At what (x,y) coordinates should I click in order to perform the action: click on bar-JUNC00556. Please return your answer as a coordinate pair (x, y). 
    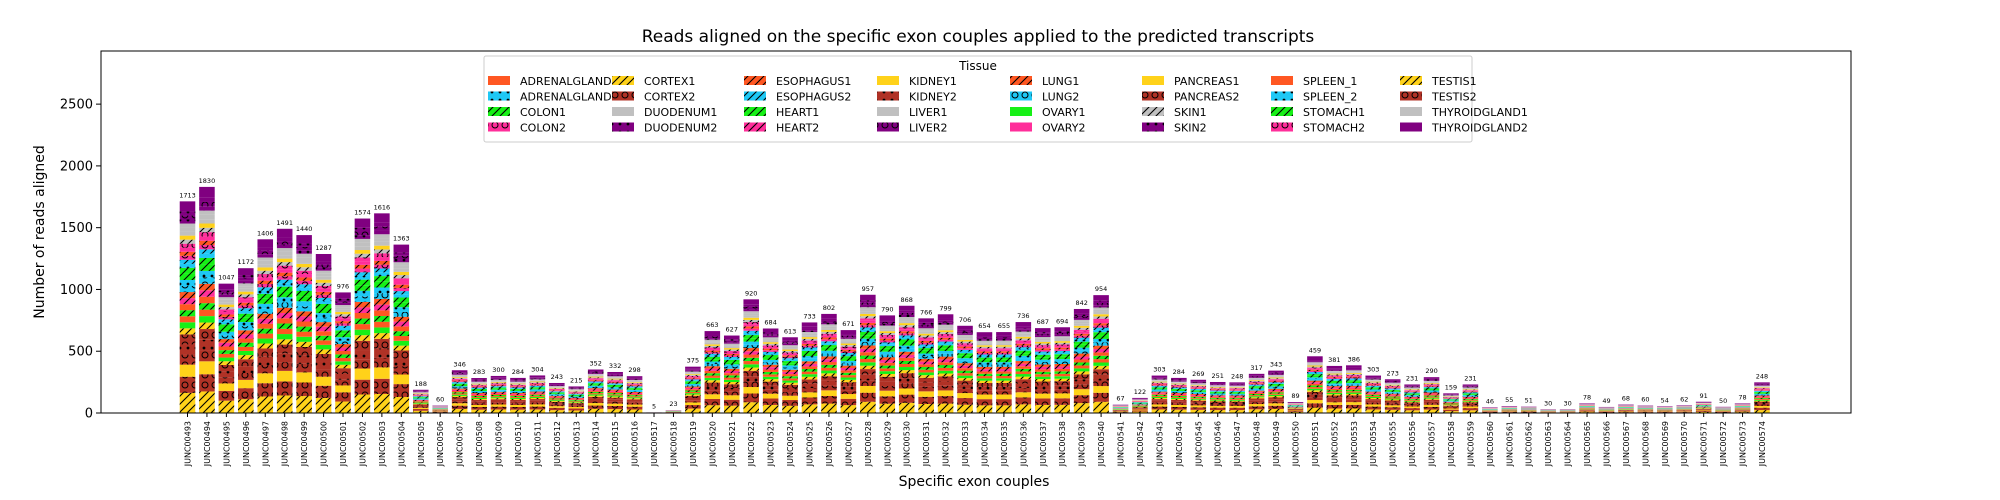
    Looking at the image, I should click on (1412, 398).